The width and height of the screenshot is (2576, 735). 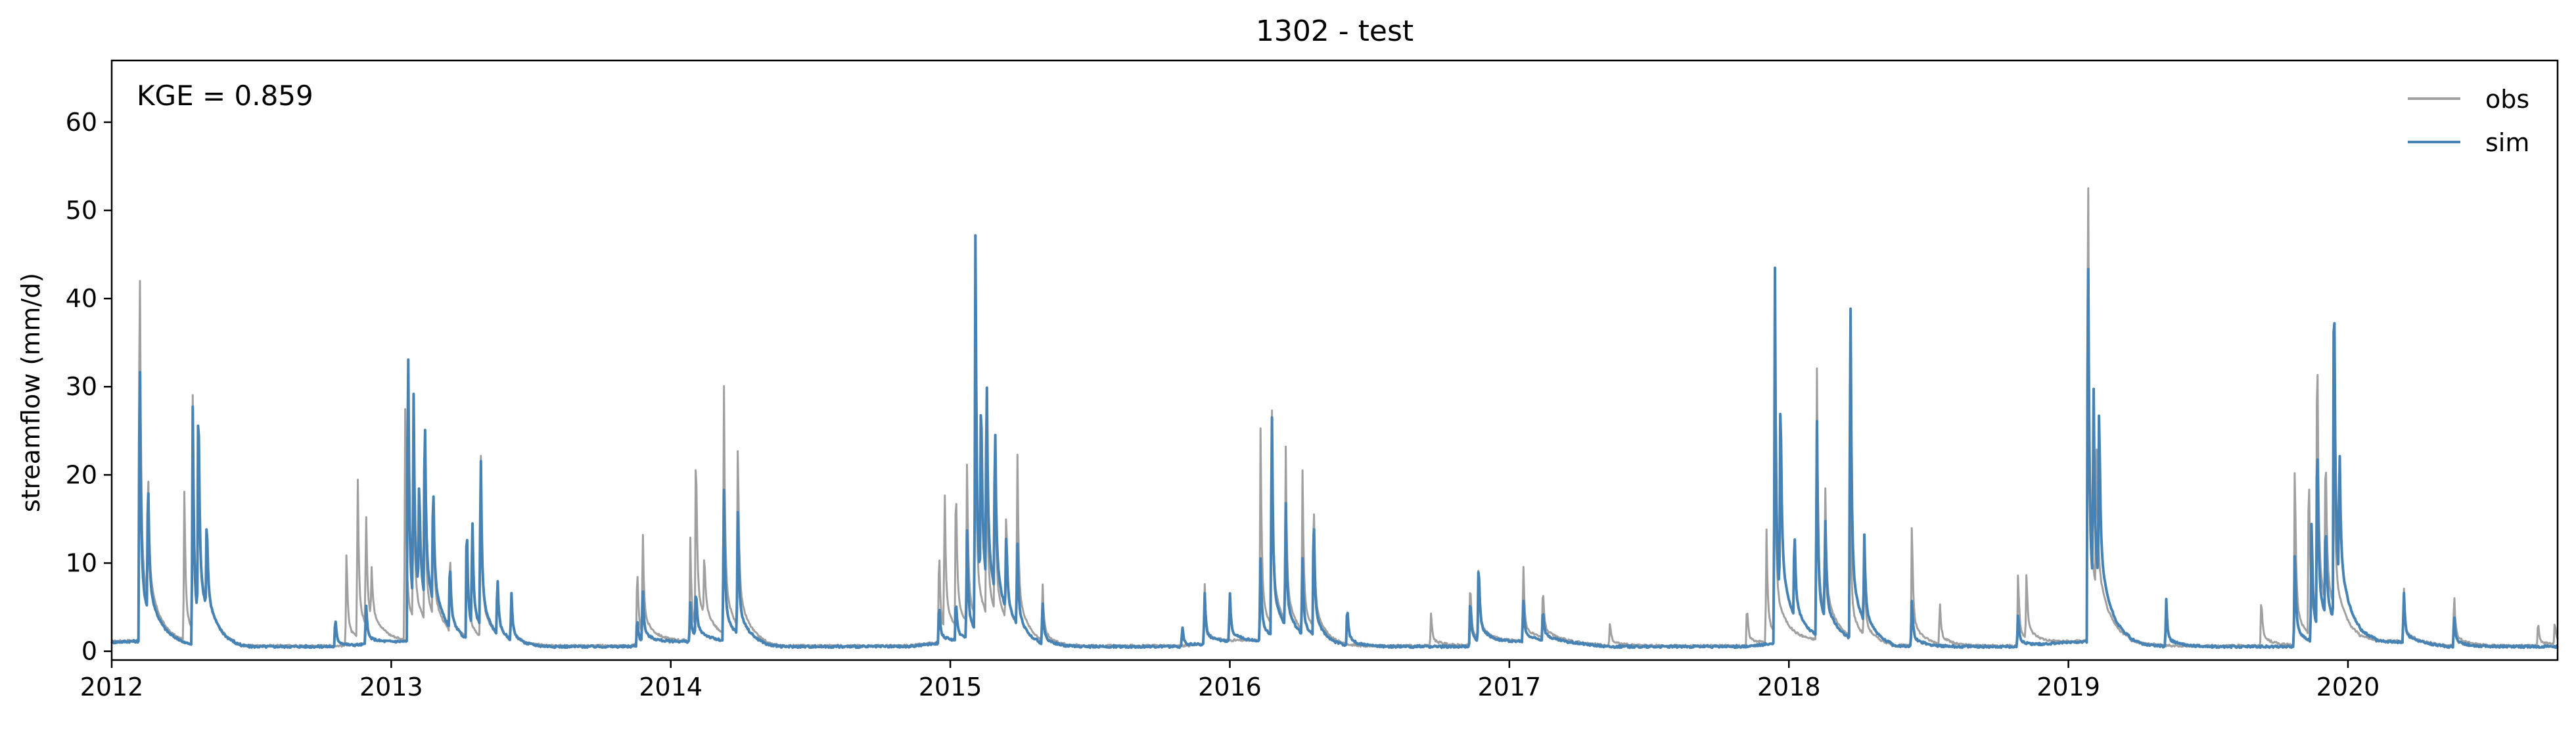 I want to click on legend-label-sim: sim, so click(x=2507, y=142).